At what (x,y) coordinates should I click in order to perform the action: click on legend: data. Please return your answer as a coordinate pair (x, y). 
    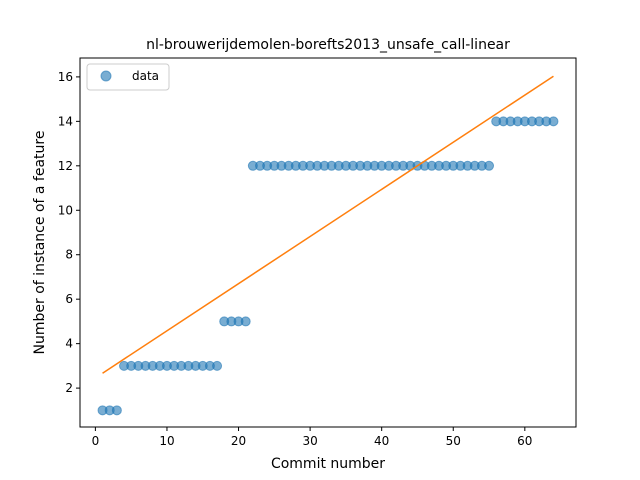
    Looking at the image, I should click on (128, 77).